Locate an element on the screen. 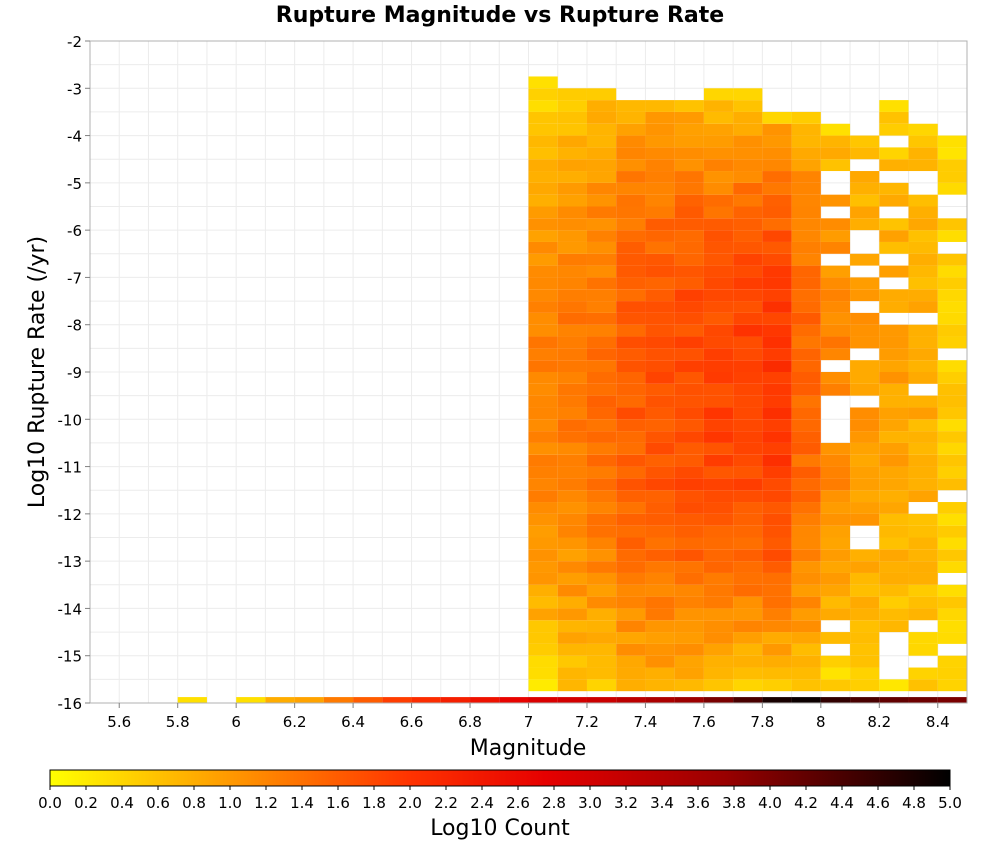 The image size is (1000, 850). y-tick-label: -11 is located at coordinates (70, 468).